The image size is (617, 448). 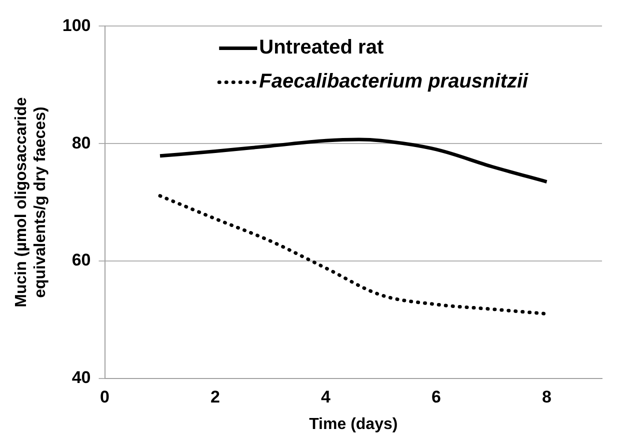 What do you see at coordinates (81, 260) in the screenshot?
I see `y-tick-label: 60` at bounding box center [81, 260].